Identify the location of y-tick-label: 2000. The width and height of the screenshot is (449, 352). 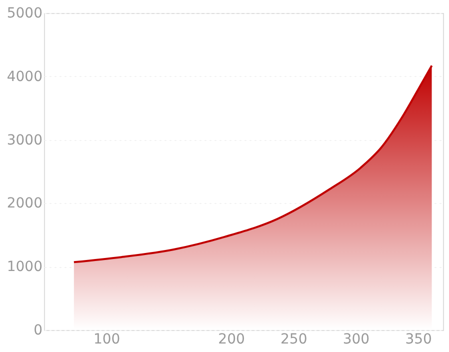
(24, 204).